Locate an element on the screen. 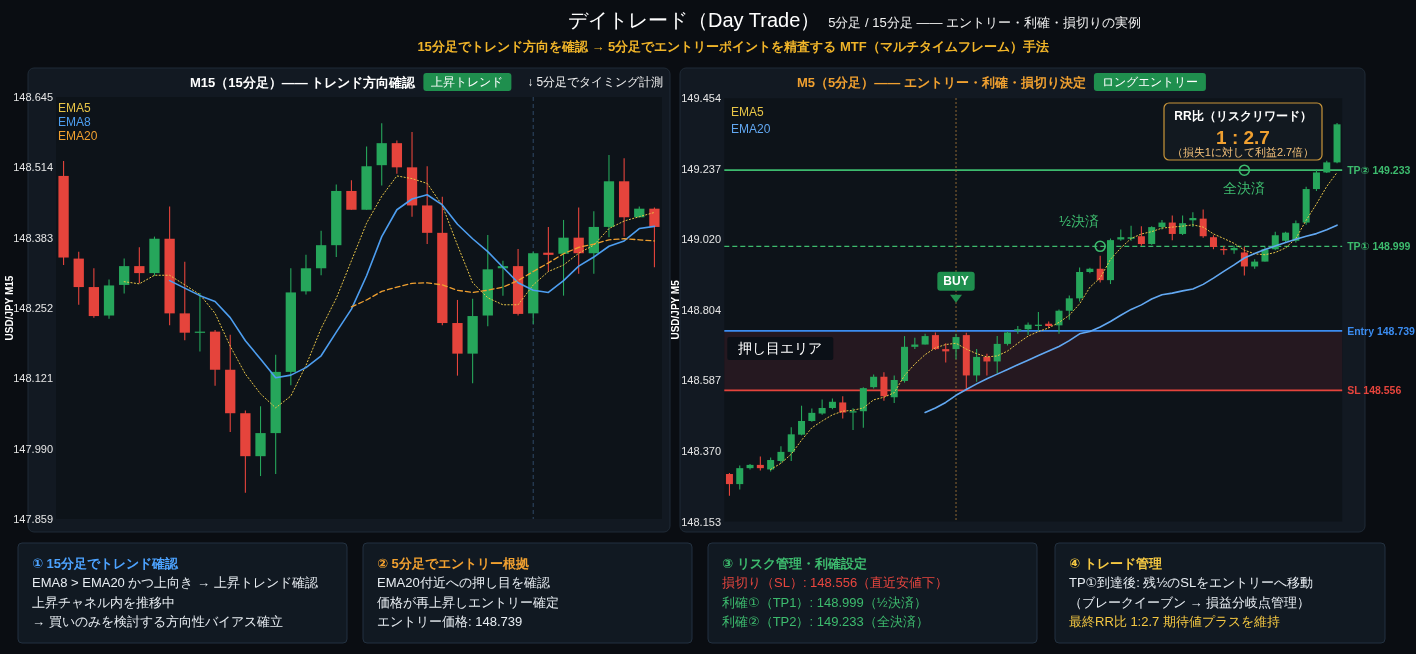 This screenshot has height=654, width=1416. y-tick-label: 147.859 is located at coordinates (33, 519).